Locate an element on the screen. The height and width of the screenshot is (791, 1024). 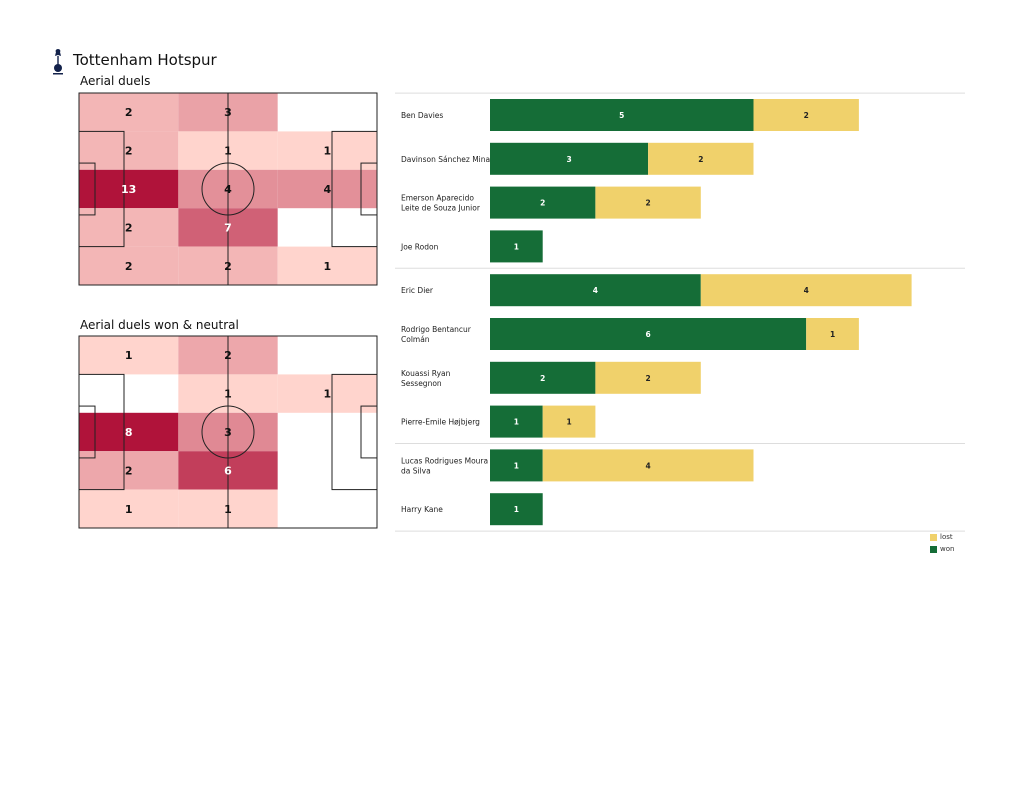
bar-lost-label-7: 1 is located at coordinates (568, 422).